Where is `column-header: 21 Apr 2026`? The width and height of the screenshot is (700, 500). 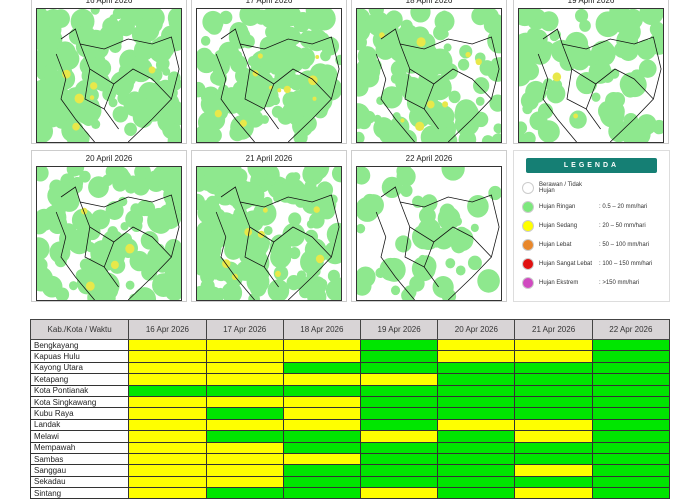 column-header: 21 Apr 2026 is located at coordinates (553, 329).